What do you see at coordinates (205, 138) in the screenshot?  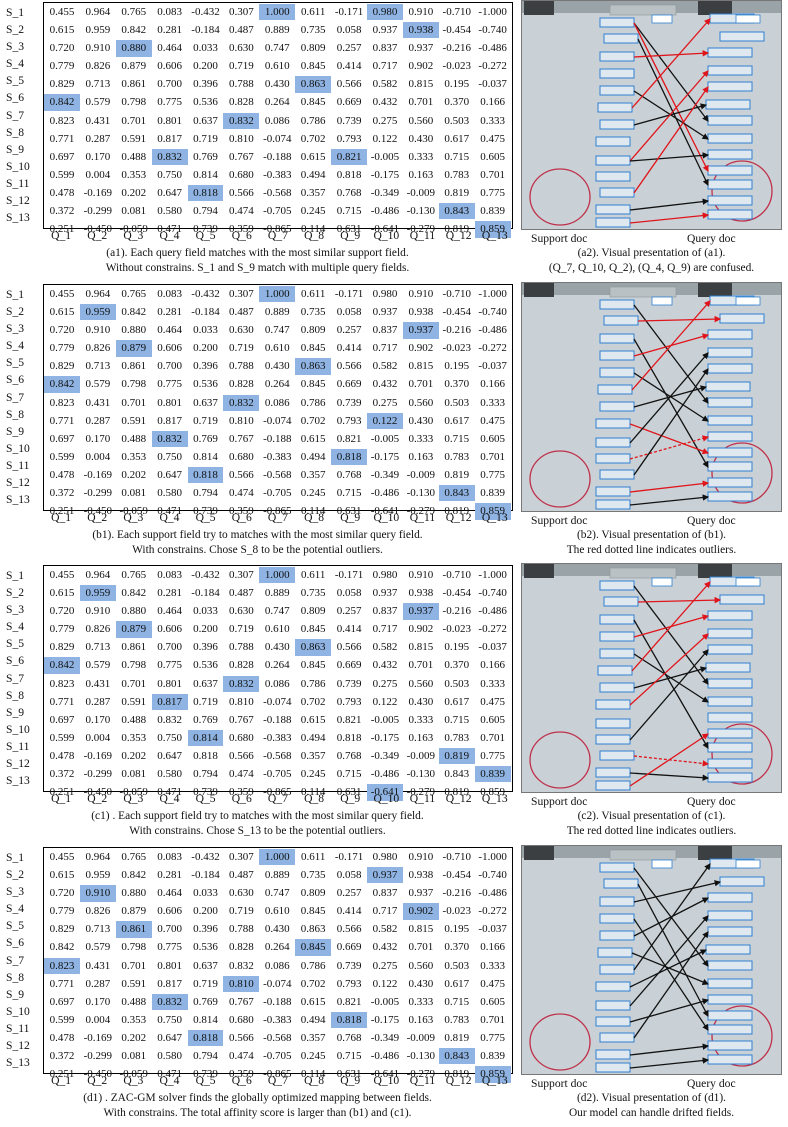 I see `matrix-cell: 0.719` at bounding box center [205, 138].